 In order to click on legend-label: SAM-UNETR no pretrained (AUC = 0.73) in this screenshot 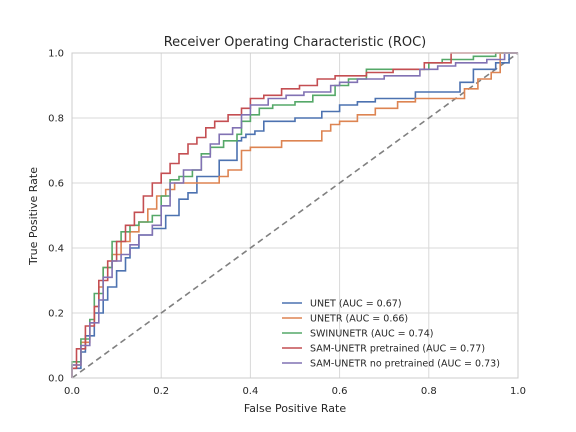, I will do `click(405, 364)`.